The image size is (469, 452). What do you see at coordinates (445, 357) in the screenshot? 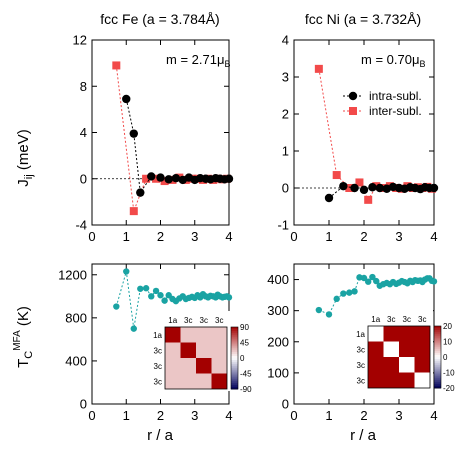
I see `ni-tc-colorbar-tick-label: 0` at bounding box center [445, 357].